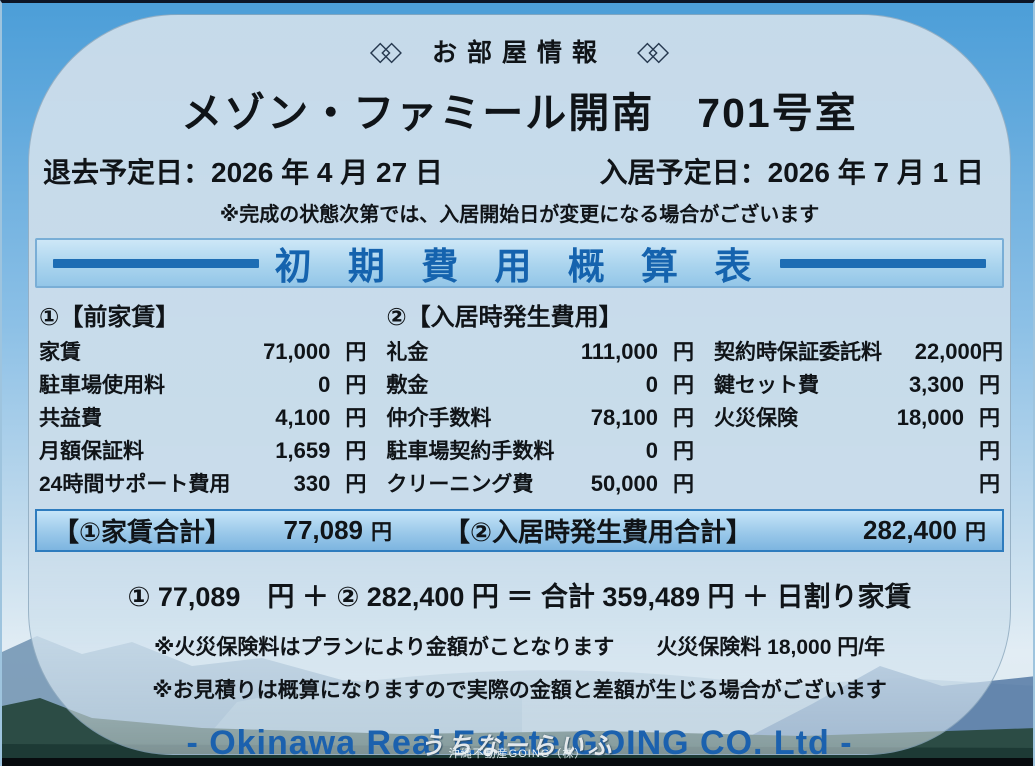 This screenshot has width=1035, height=766. Describe the element at coordinates (102, 385) in the screenshot. I see `cost-label: 駐車場使用料` at that location.